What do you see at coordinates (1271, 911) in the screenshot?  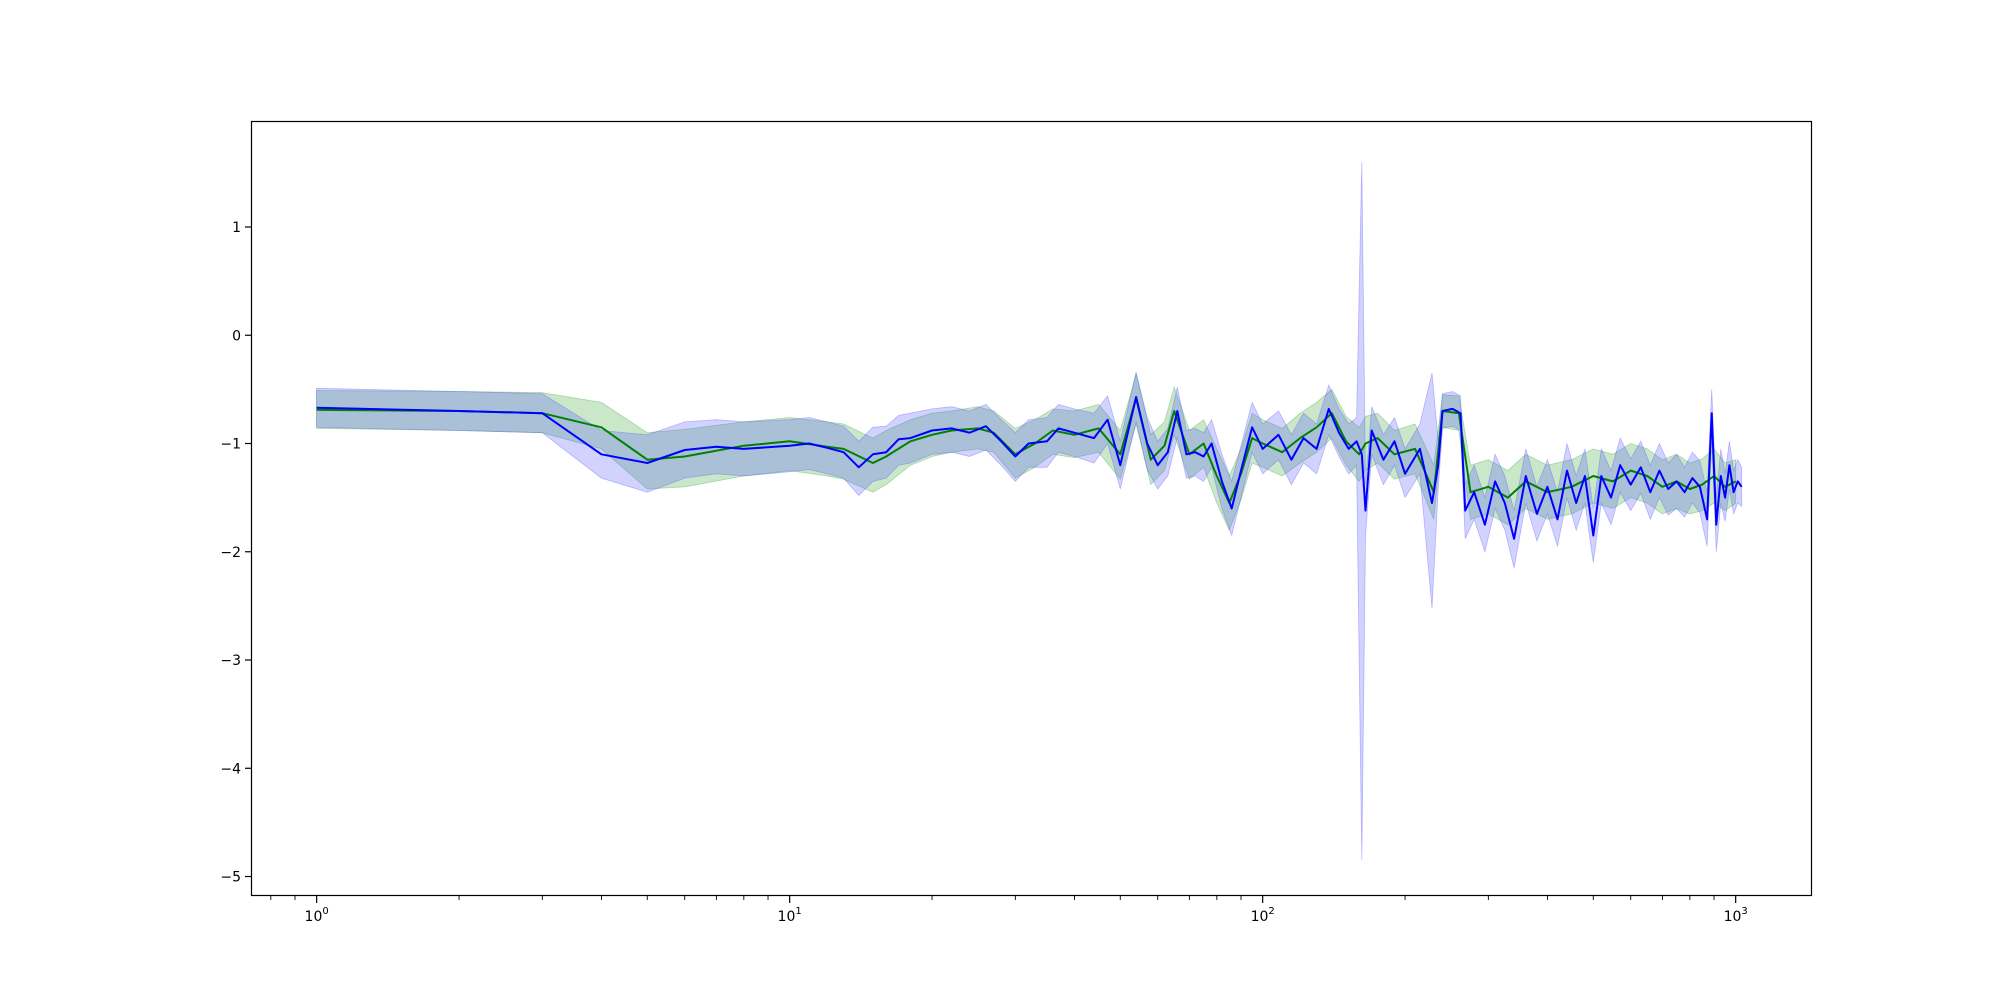 I see `x-tick-exponent: 2` at bounding box center [1271, 911].